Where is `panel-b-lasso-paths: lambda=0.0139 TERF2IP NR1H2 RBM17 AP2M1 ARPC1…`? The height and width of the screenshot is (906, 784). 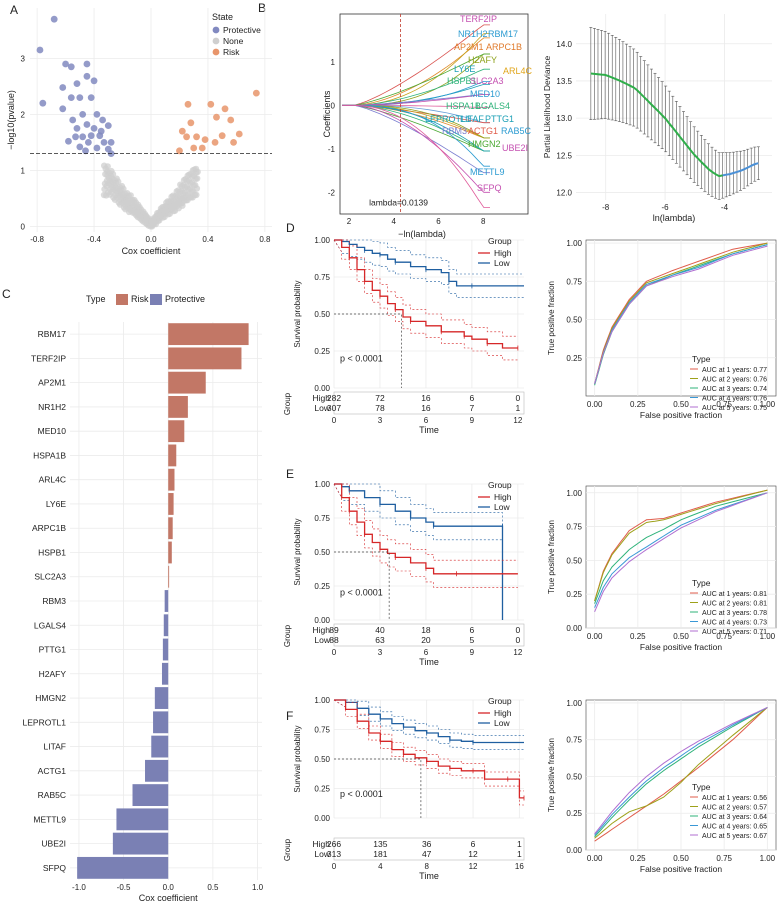
panel-b-lasso-paths: lambda=0.0139 TERF2IP NR1H2 RBM17 AP2M1 ARPC1… is located at coordinates (427, 126).